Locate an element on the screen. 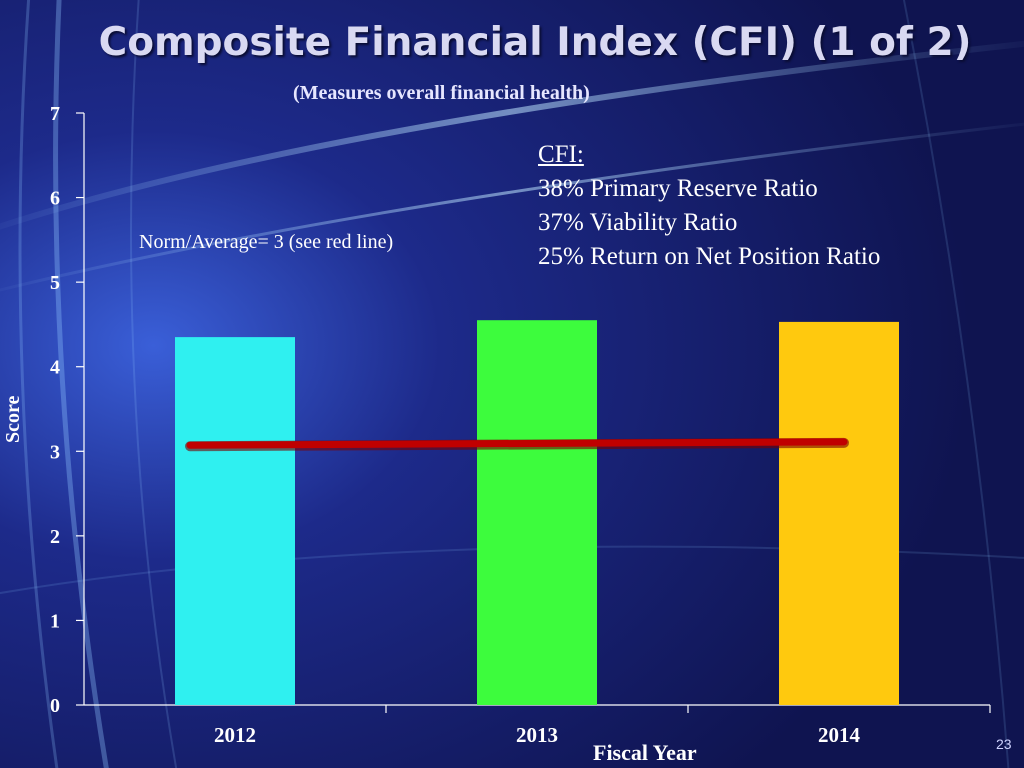 The image size is (1024, 768). y-tick-label-7: 7 is located at coordinates (55, 114).